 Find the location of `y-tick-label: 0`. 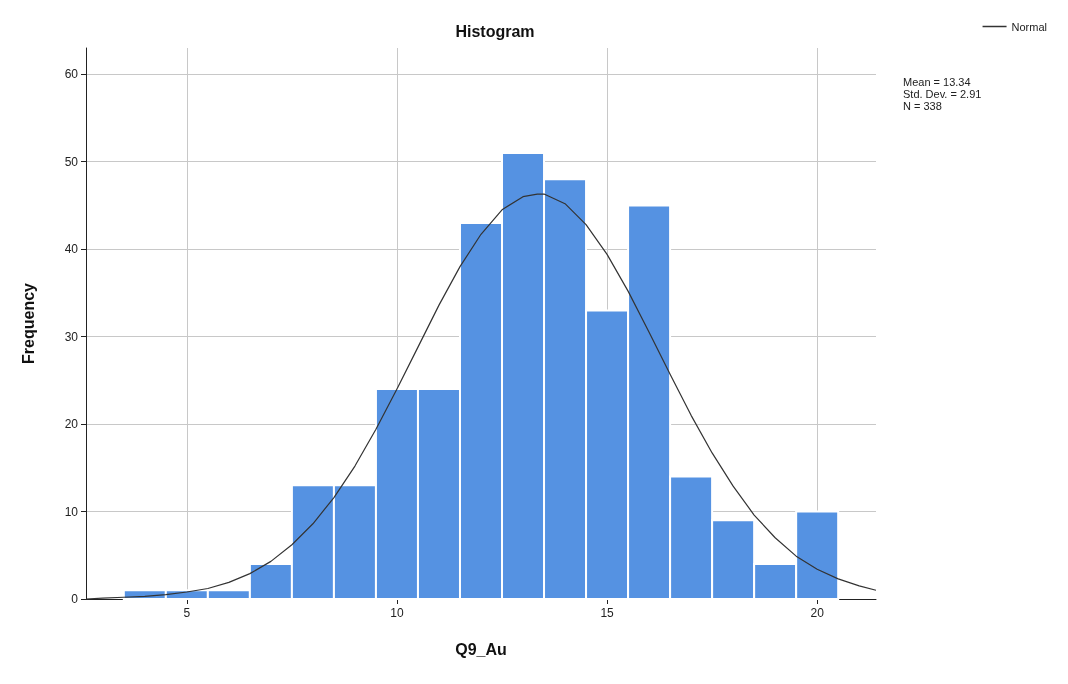

y-tick-label: 0 is located at coordinates (75, 599).